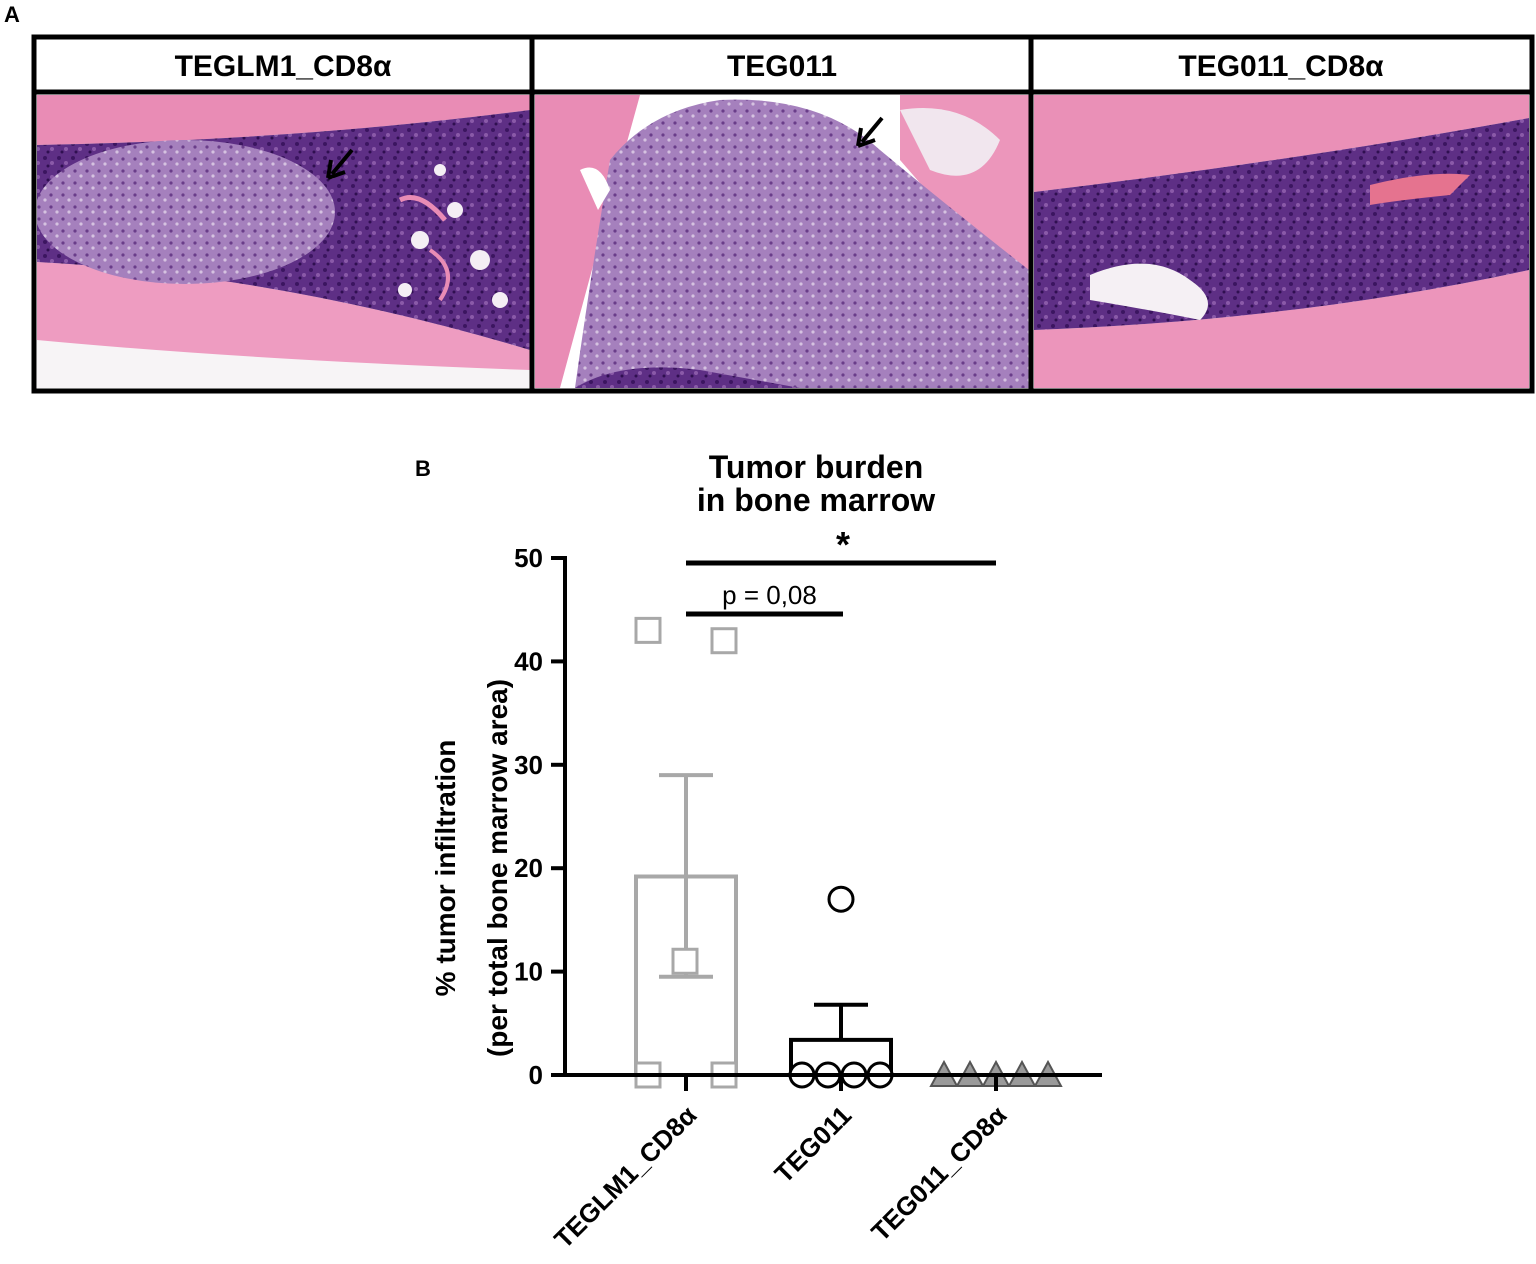 The width and height of the screenshot is (1536, 1264). Describe the element at coordinates (528, 972) in the screenshot. I see `y-tick-label: 10` at that location.